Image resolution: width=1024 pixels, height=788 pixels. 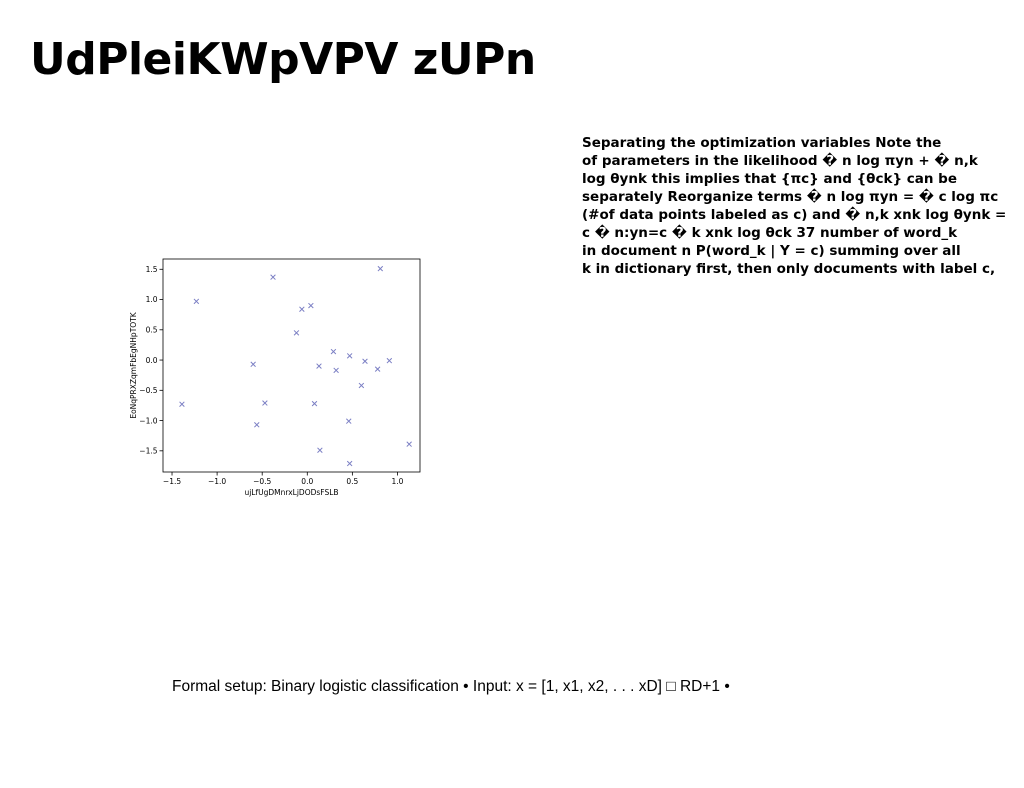 I want to click on y-tick-label: −1.0, so click(x=148, y=420).